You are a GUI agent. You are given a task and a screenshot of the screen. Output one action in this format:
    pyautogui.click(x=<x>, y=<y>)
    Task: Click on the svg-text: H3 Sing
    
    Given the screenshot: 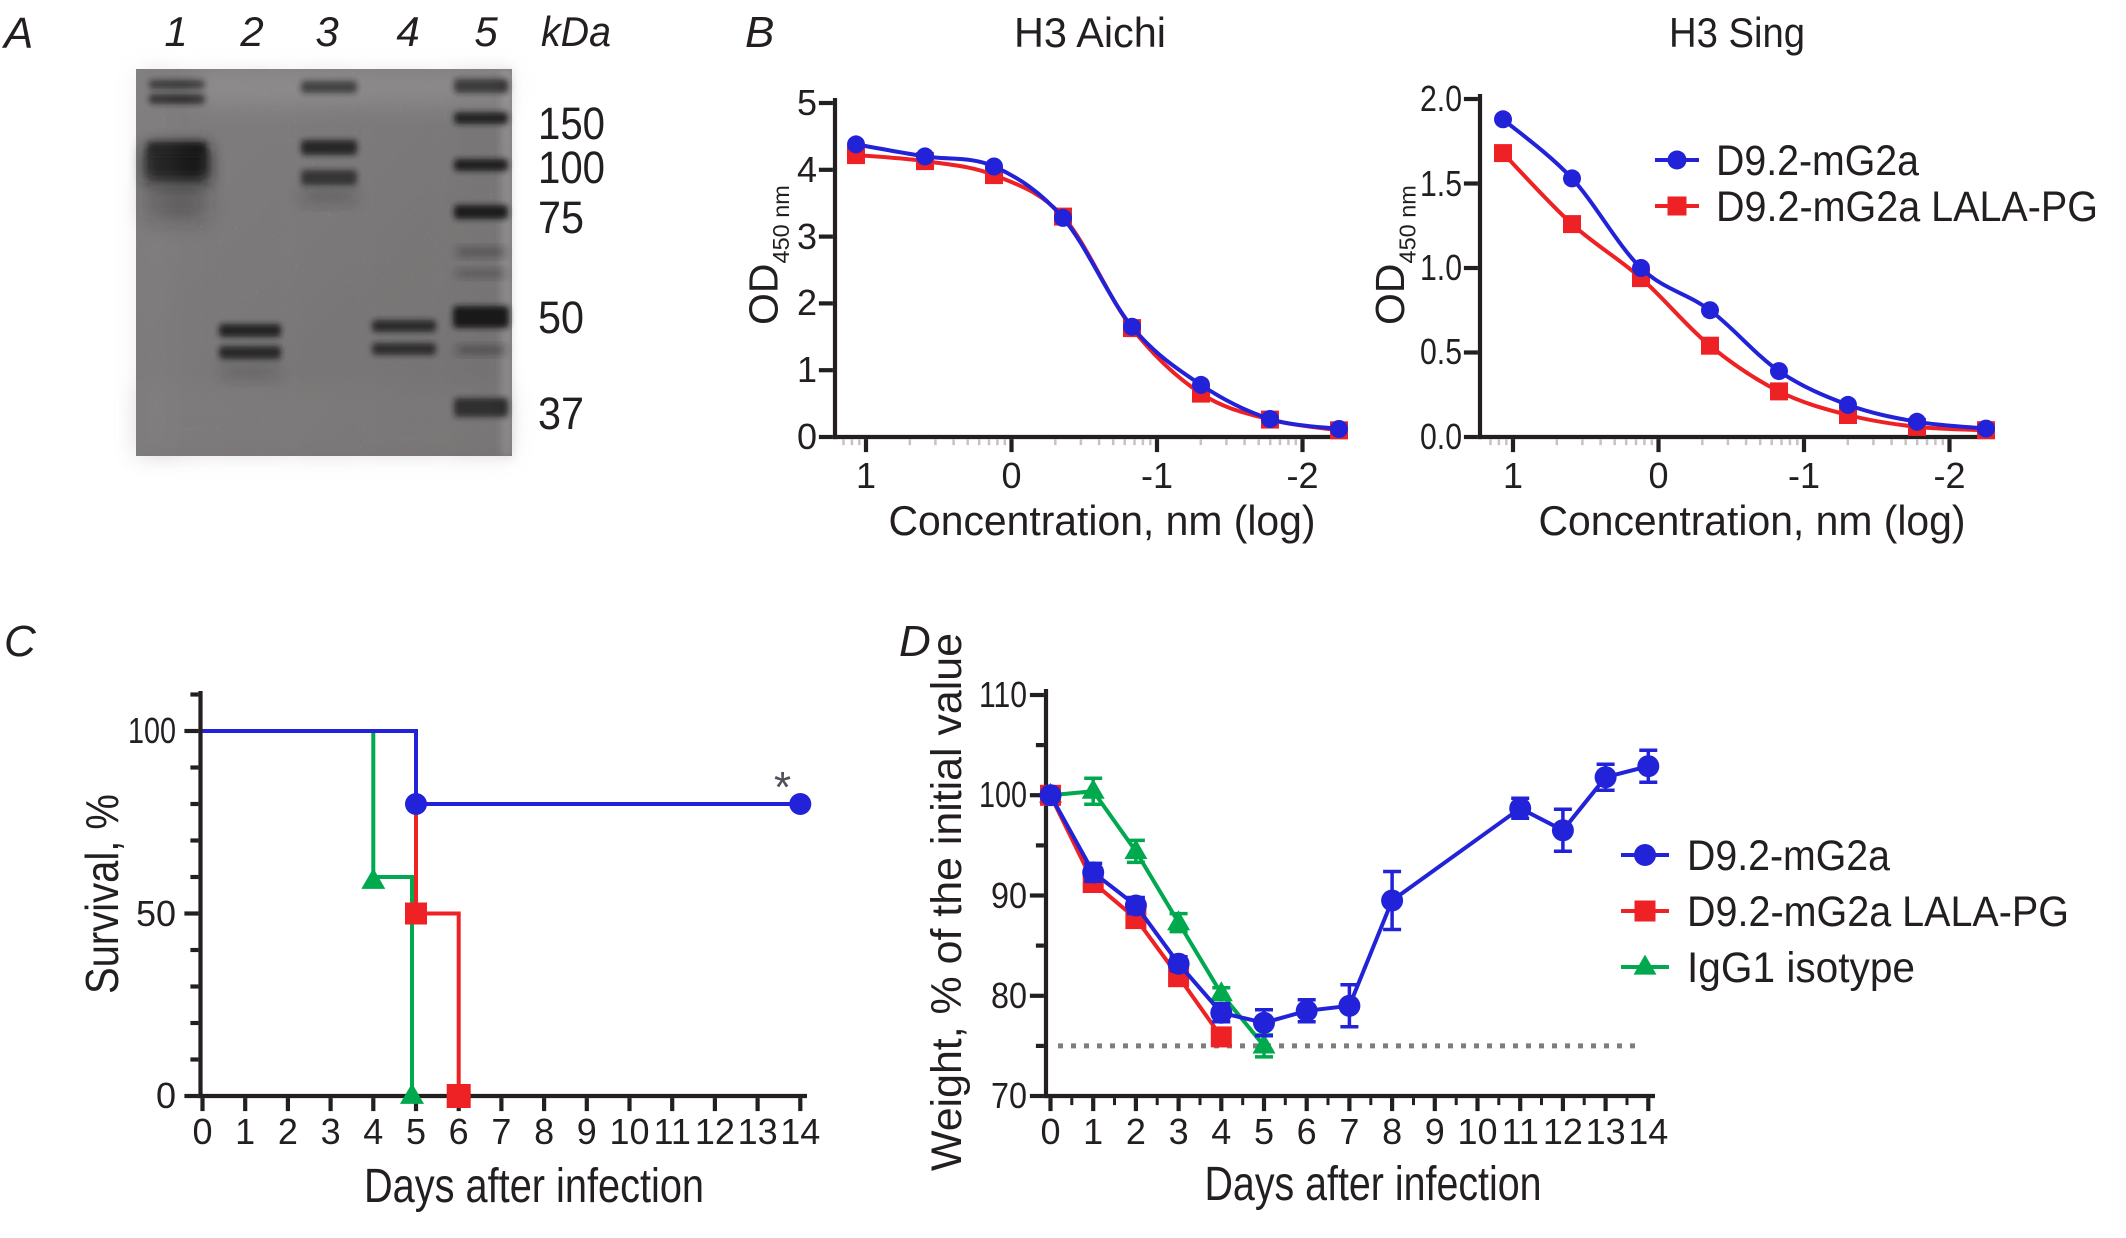 What is the action you would take?
    pyautogui.click(x=1737, y=32)
    